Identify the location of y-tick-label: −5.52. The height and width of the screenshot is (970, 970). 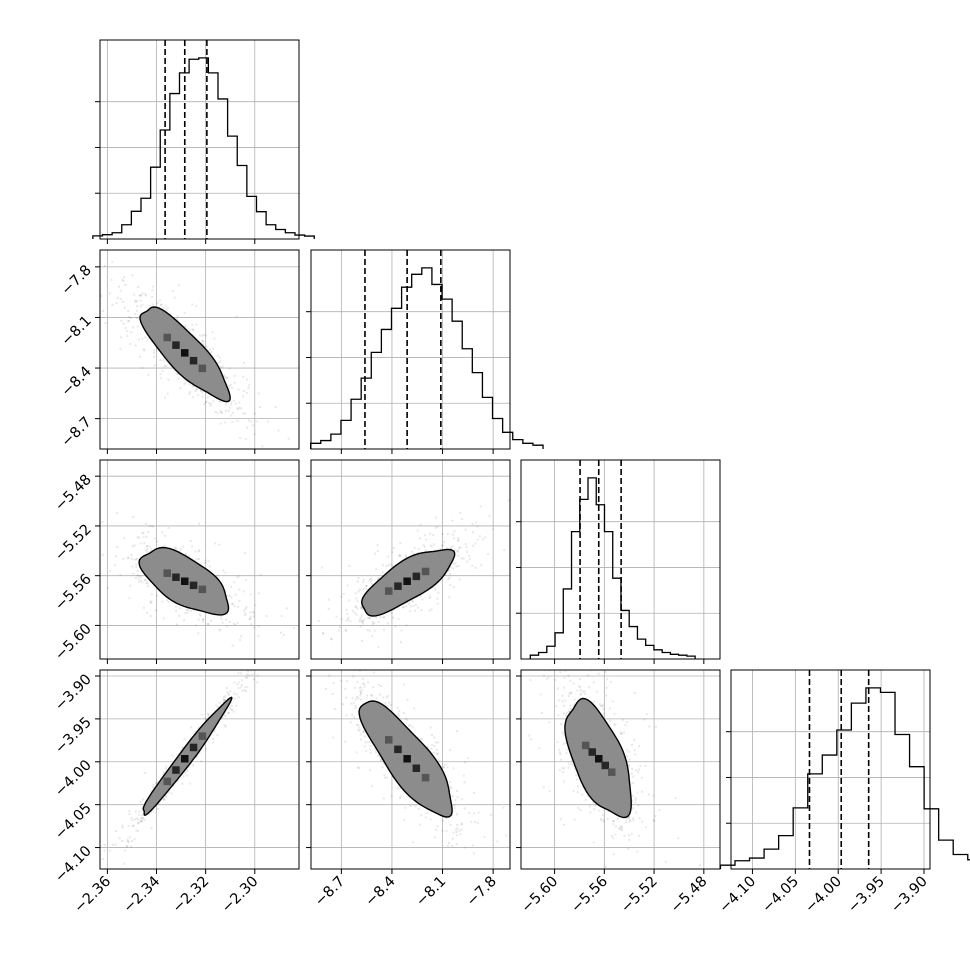
(73, 542).